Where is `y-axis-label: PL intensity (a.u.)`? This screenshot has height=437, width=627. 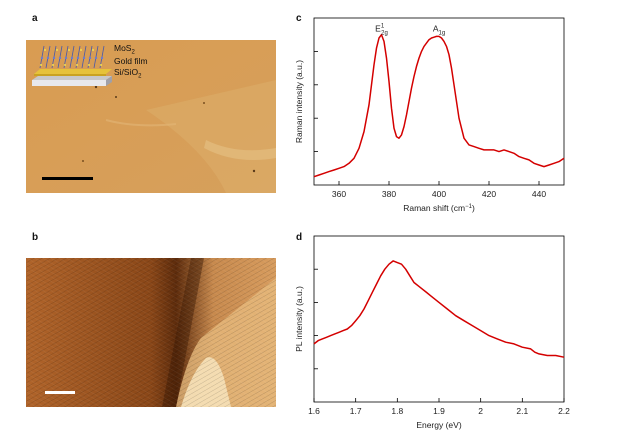
y-axis-label: PL intensity (a.u.) is located at coordinates (299, 319).